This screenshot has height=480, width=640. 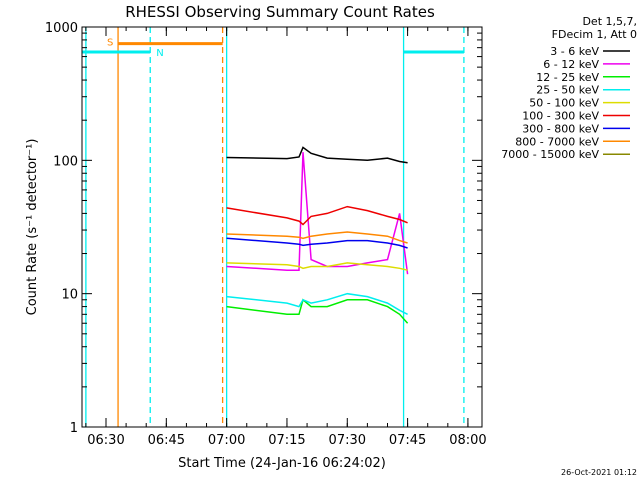 What do you see at coordinates (347, 440) in the screenshot?
I see `x-tick-label: 07:30` at bounding box center [347, 440].